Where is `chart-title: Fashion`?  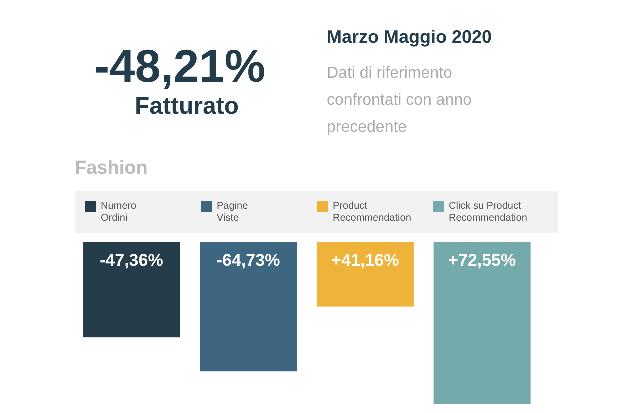
chart-title: Fashion is located at coordinates (111, 168).